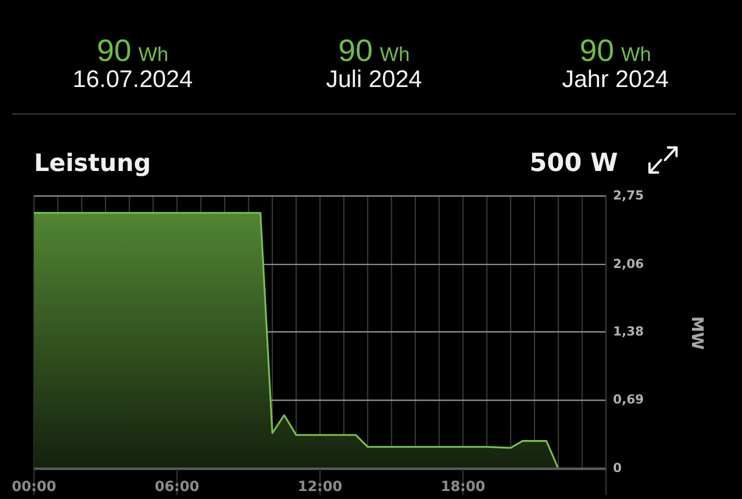 The width and height of the screenshot is (742, 499). I want to click on x-tick-label: 00:00, so click(34, 487).